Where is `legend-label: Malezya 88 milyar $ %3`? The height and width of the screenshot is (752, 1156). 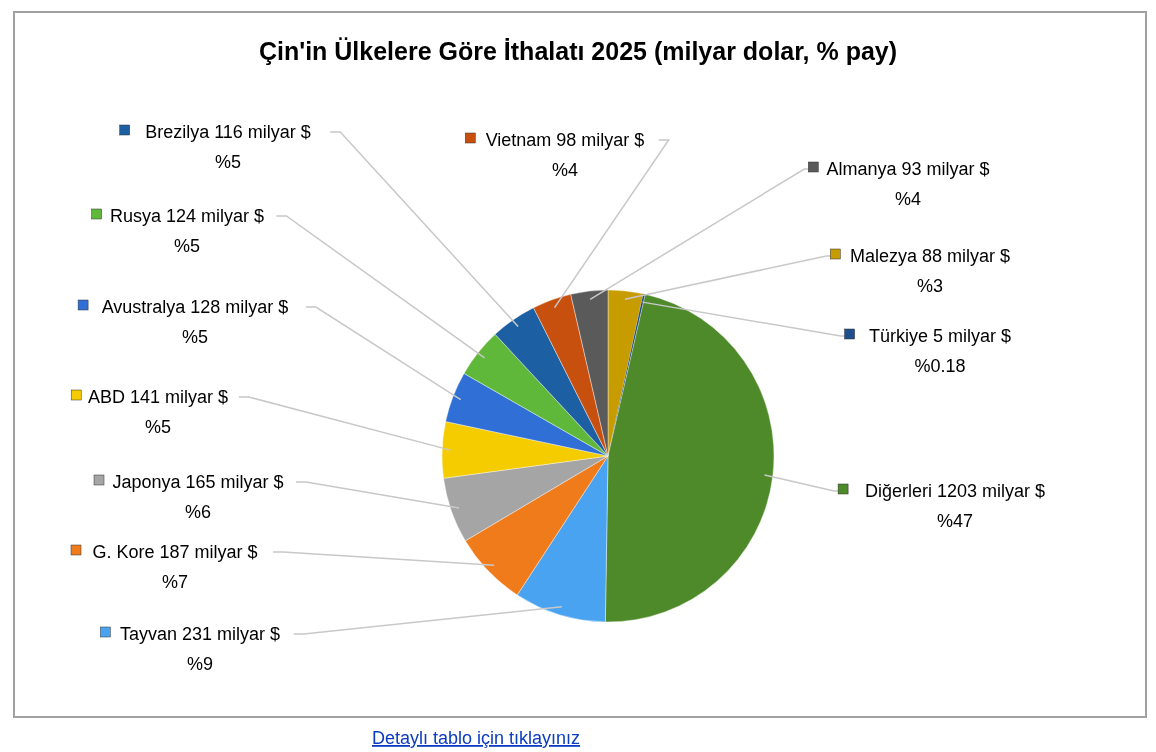
legend-label: Malezya 88 milyar $ %3 is located at coordinates (930, 271).